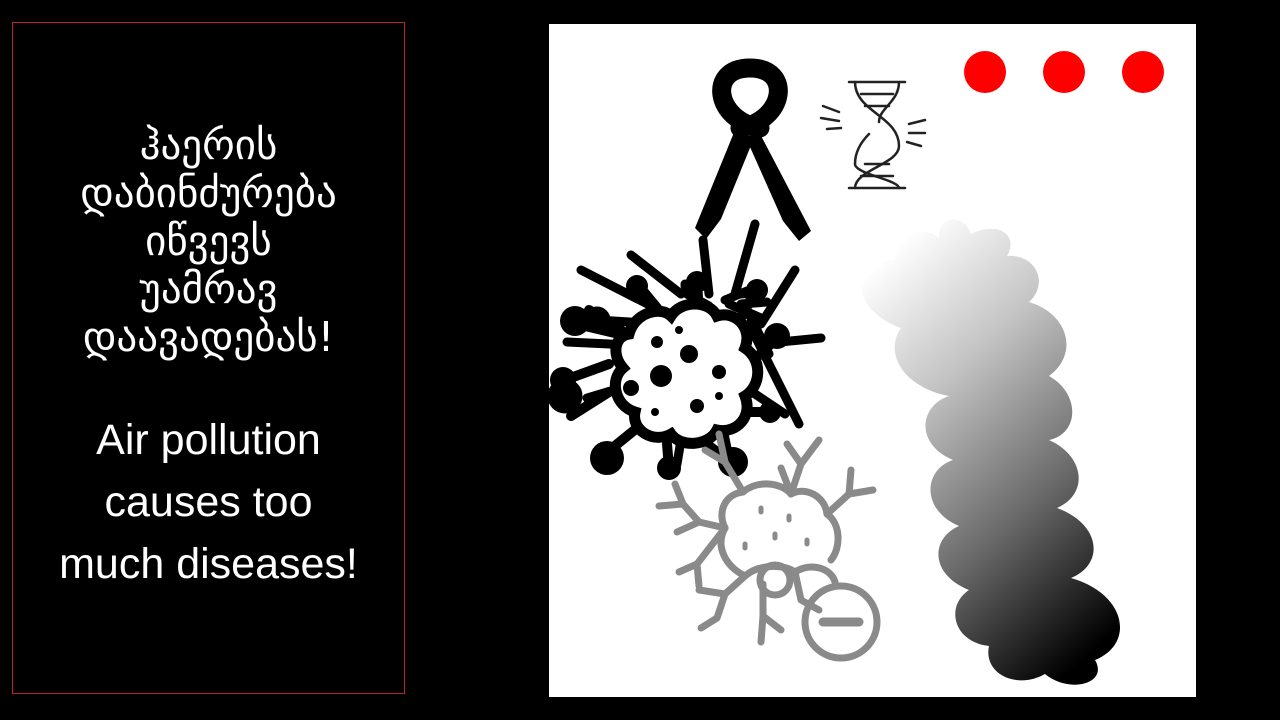 The image size is (1280, 720). Describe the element at coordinates (208, 502) in the screenshot. I see `english-line-2: causes too` at that location.